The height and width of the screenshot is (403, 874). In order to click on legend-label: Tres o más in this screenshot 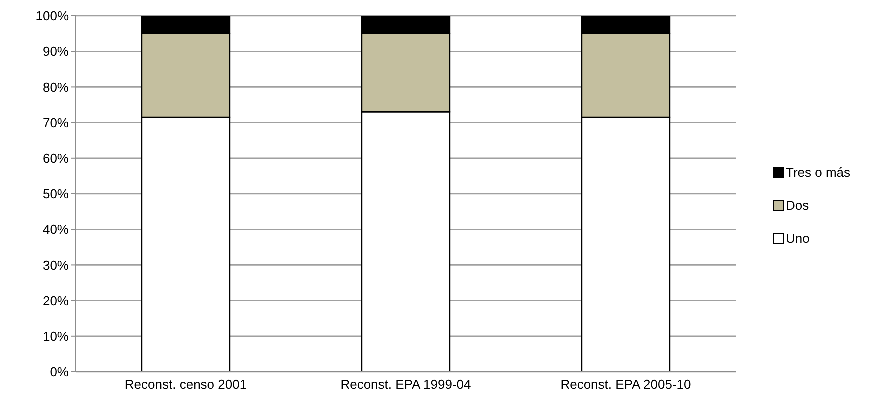, I will do `click(818, 172)`.